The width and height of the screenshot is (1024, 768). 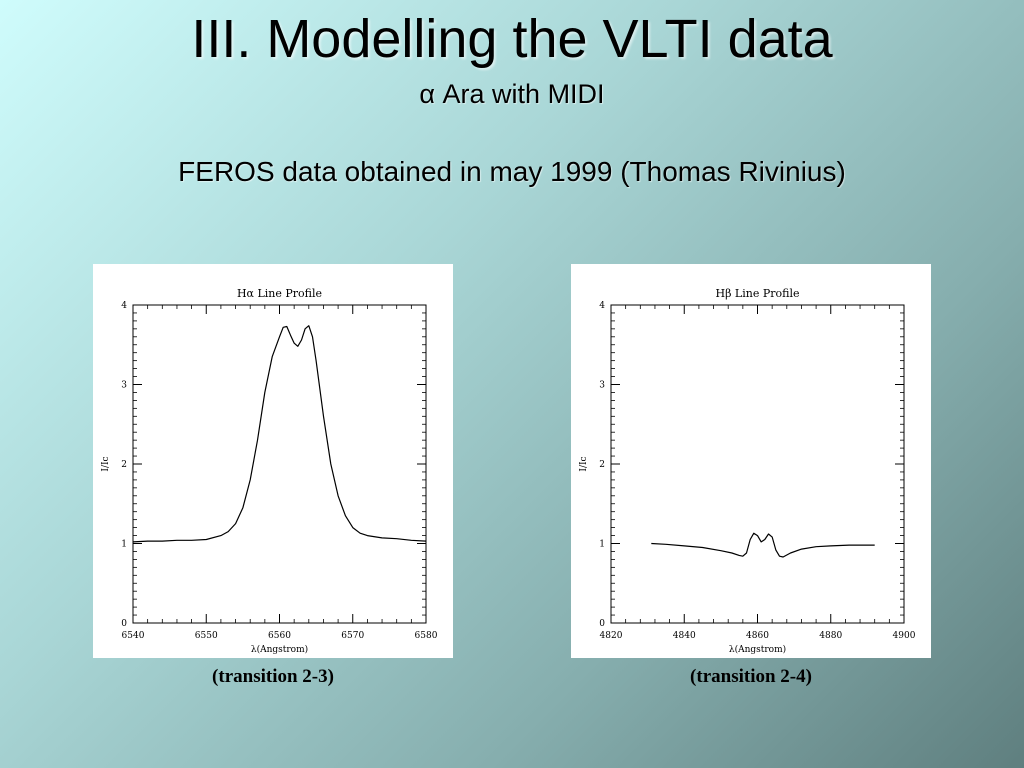 I want to click on halpha-x-tick-label: 6580, so click(x=426, y=636).